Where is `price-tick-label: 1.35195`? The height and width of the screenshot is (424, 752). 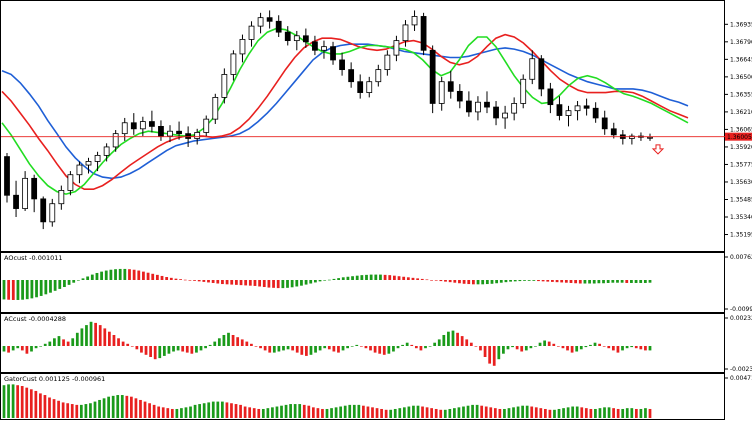
price-tick-label: 1.35195 is located at coordinates (741, 235).